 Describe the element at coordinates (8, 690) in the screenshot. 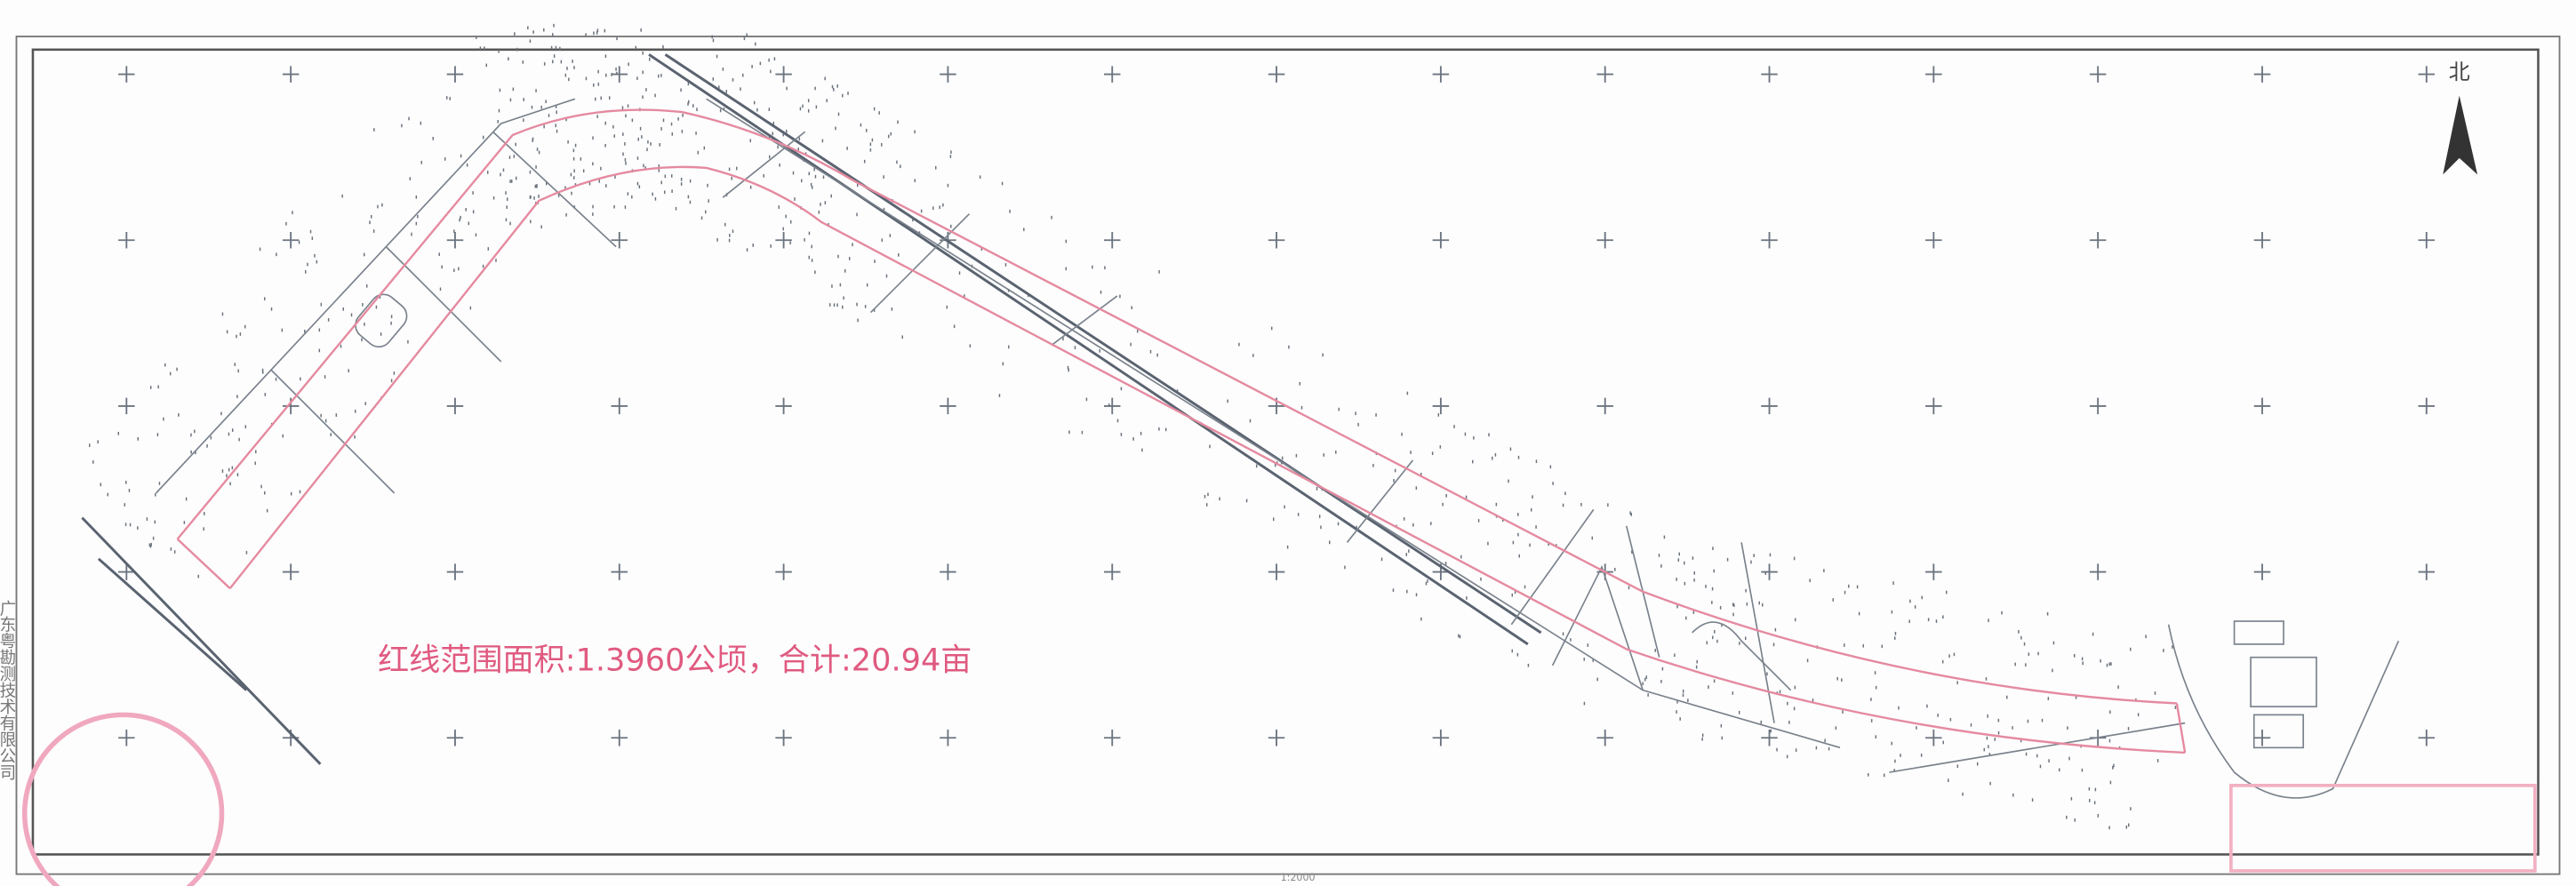

I see `company-vertical: 广东粤勘测技术有限公司` at that location.